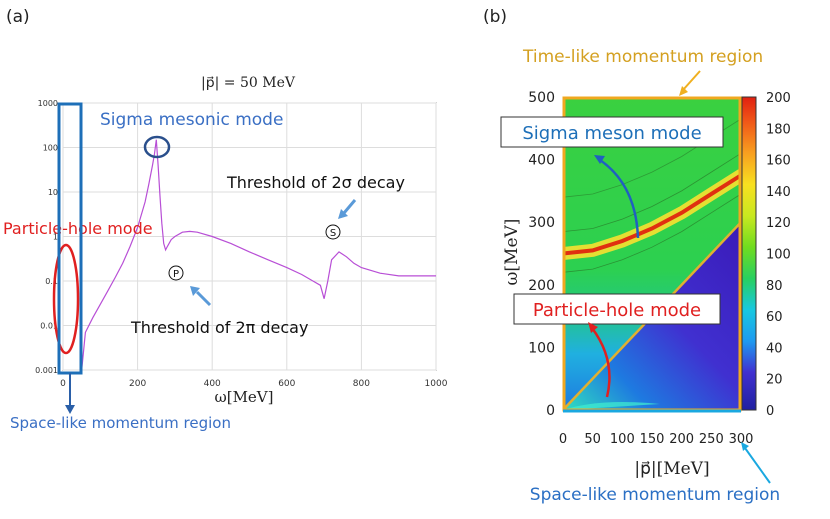  I want to click on threshold-sigma-arrow, so click(349, 206).